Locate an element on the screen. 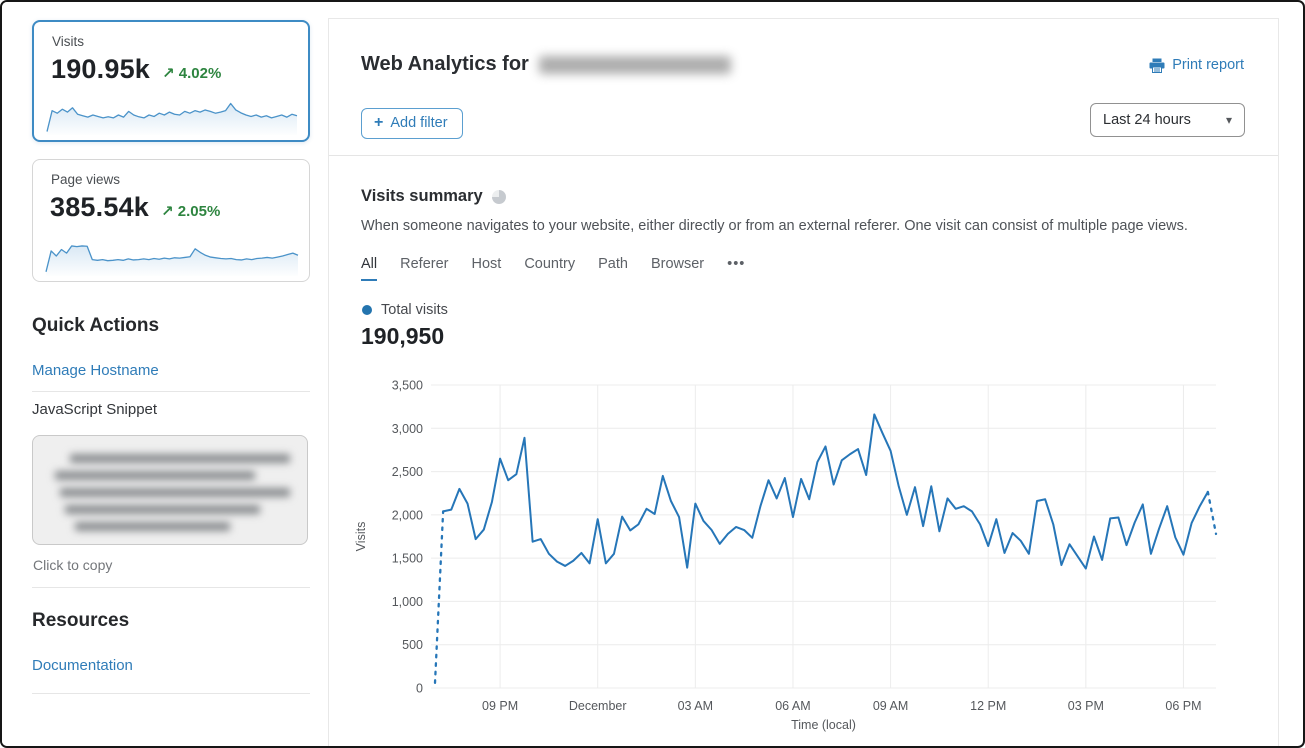  svg-text: 0 is located at coordinates (419, 689).